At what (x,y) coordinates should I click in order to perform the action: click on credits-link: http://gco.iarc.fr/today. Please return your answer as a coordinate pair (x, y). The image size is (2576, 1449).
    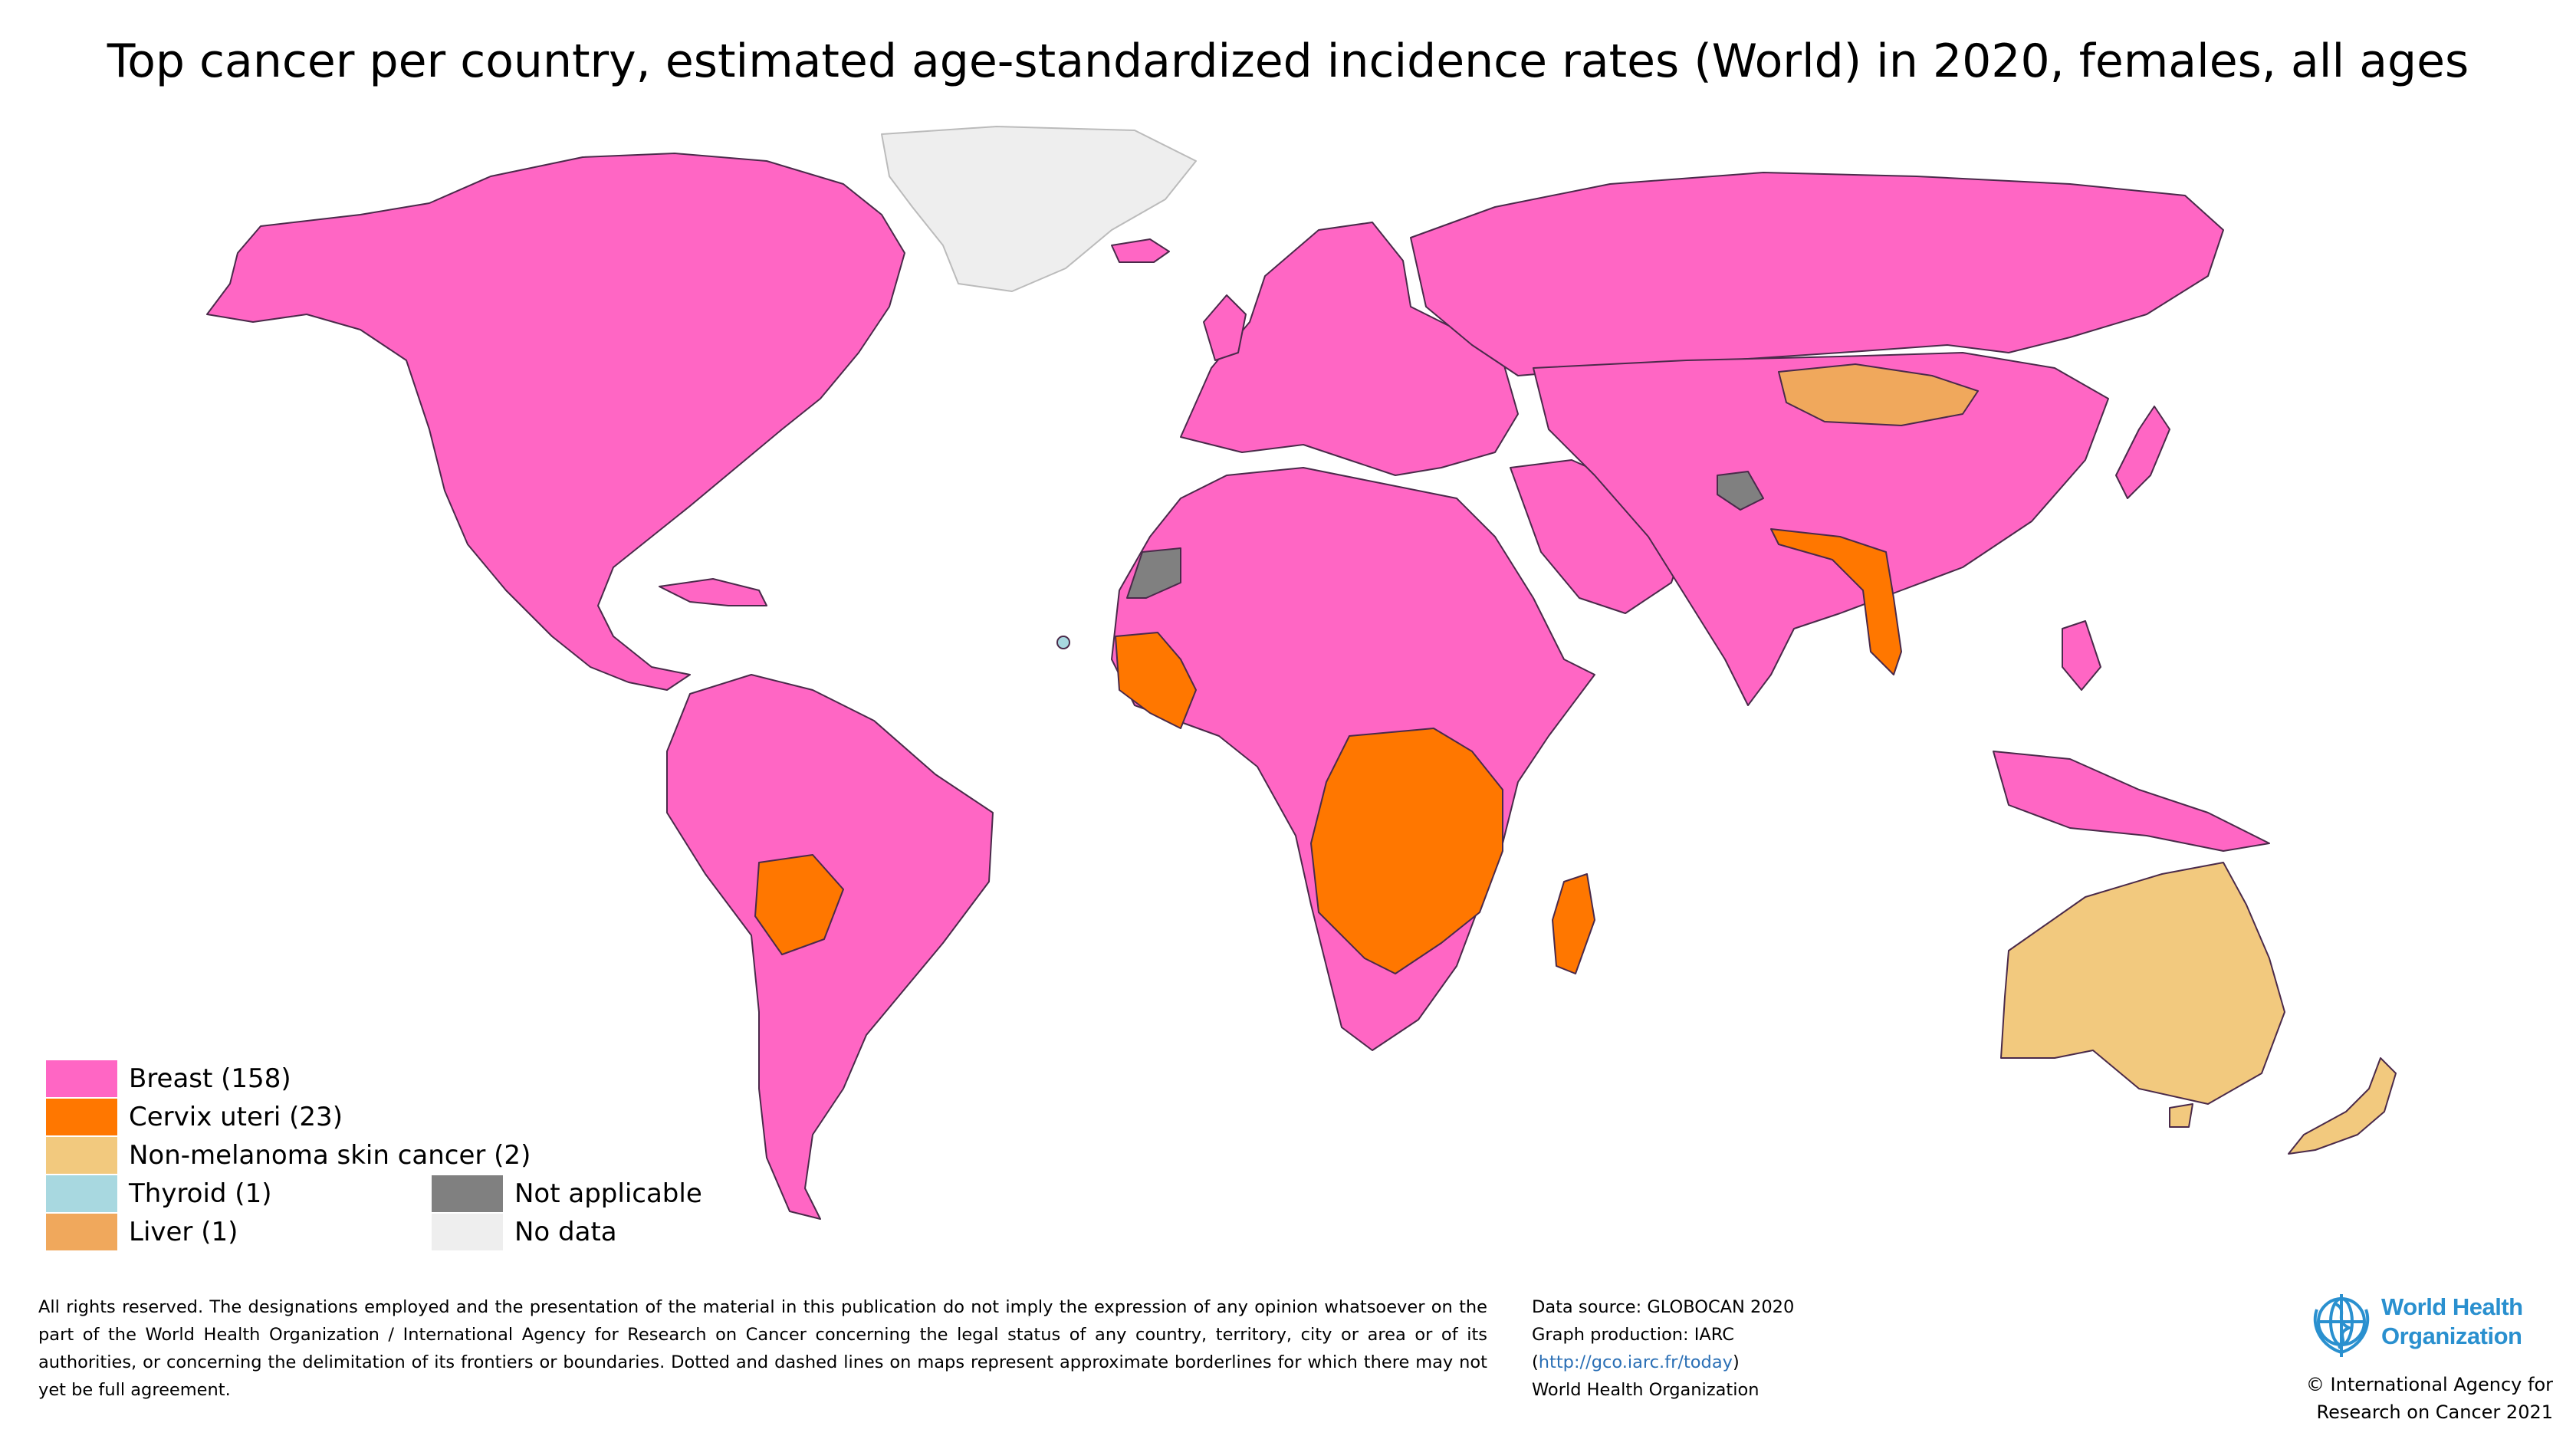
    Looking at the image, I should click on (1636, 1362).